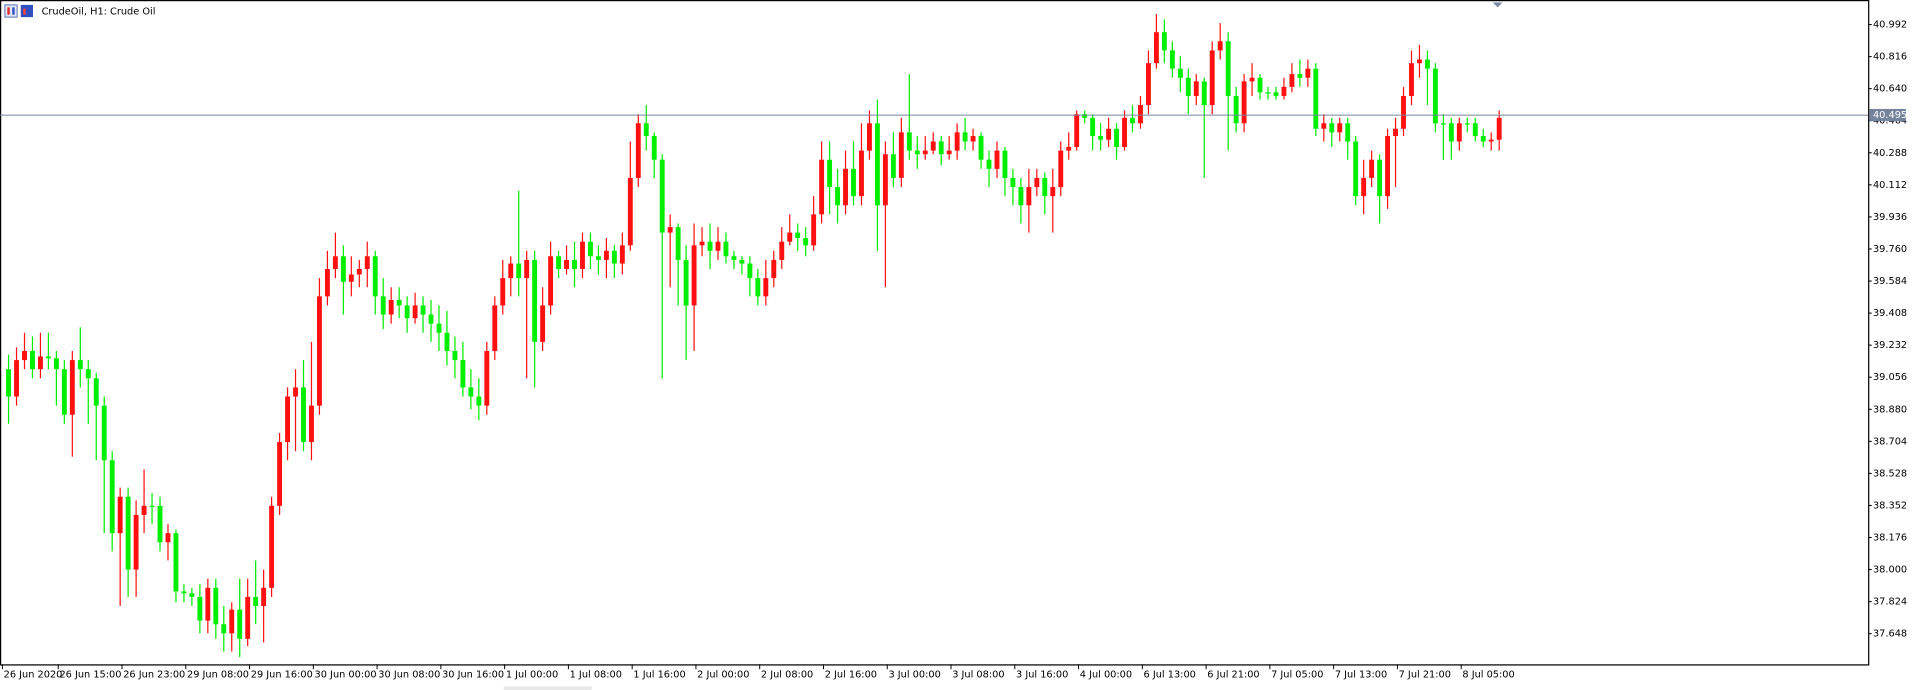  I want to click on shift-marker, so click(1497, 5).